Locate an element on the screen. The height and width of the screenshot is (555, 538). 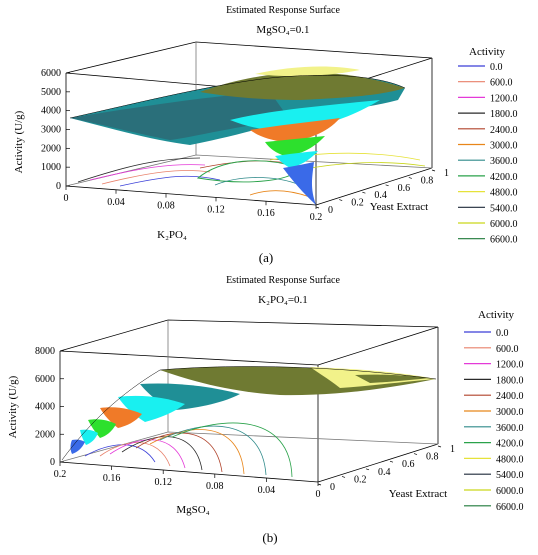
surface-blue-tip is located at coordinates (299, 183).